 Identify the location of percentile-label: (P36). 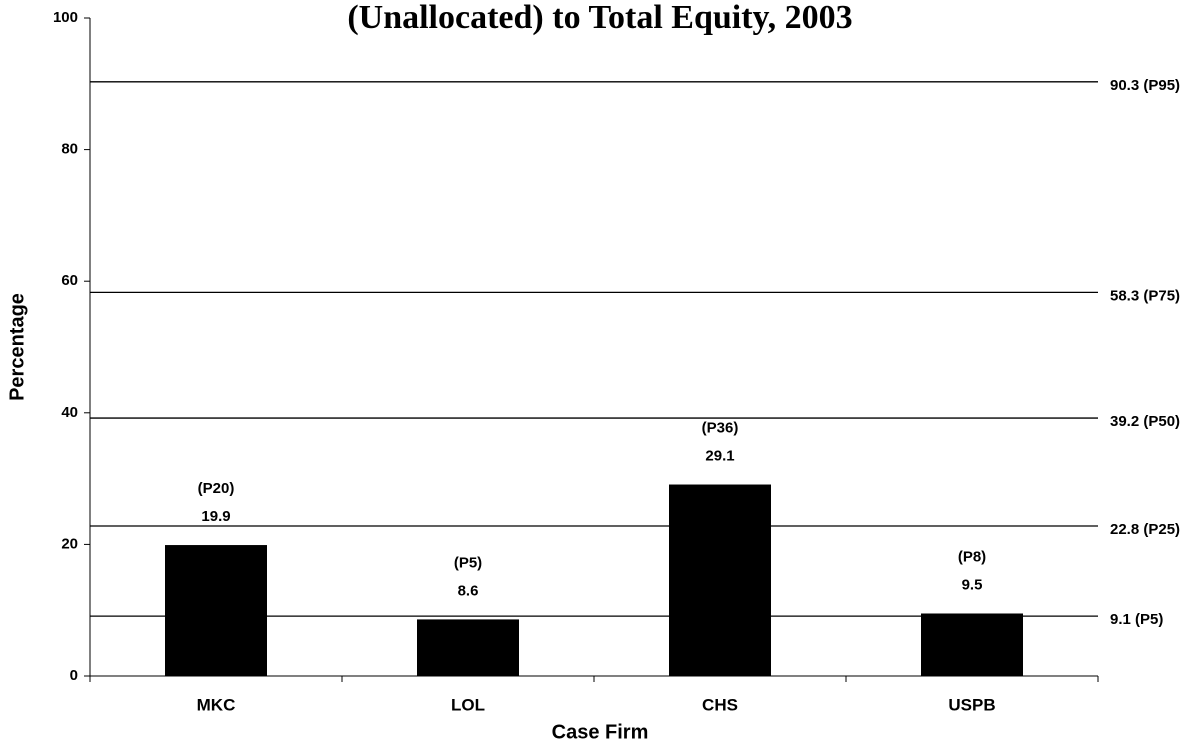
(720, 427).